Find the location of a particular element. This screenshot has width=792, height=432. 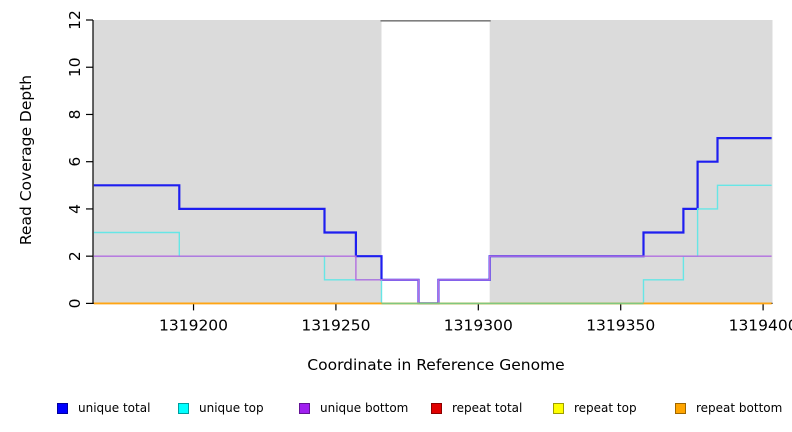

legend-swatch-repeat-bottom is located at coordinates (680, 408).